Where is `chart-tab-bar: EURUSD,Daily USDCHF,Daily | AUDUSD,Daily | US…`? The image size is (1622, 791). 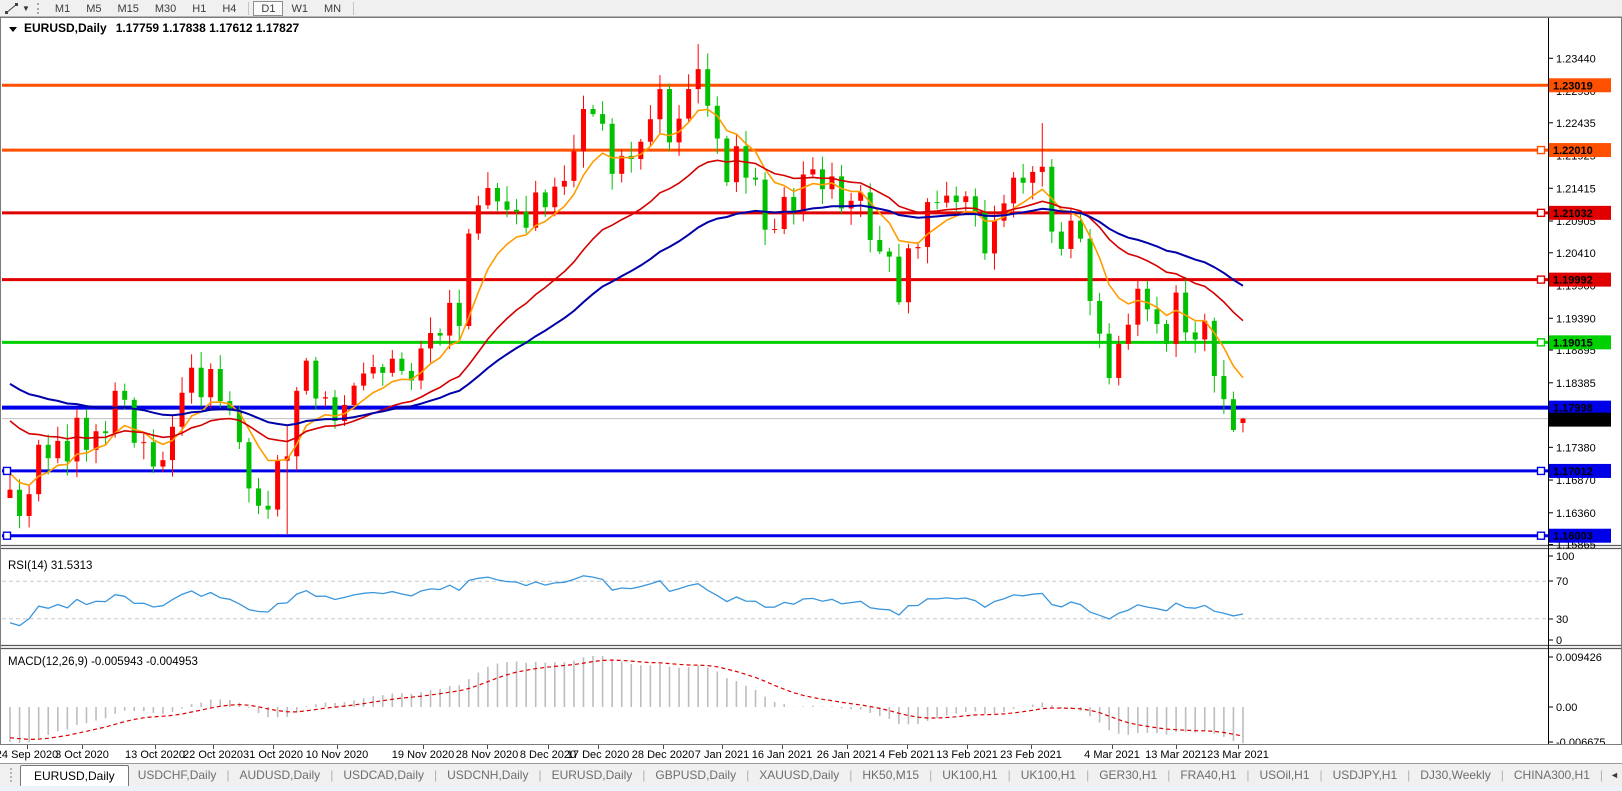 chart-tab-bar: EURUSD,Daily USDCHF,Daily | AUDUSD,Daily | US… is located at coordinates (811, 774).